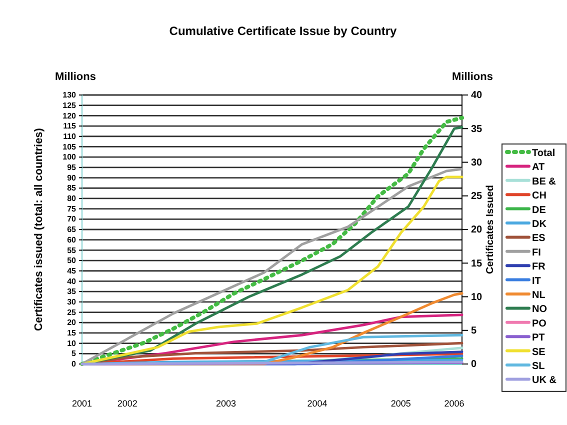 Image resolution: width=567 pixels, height=425 pixels. Describe the element at coordinates (539, 324) in the screenshot. I see `legend-label: PO` at that location.